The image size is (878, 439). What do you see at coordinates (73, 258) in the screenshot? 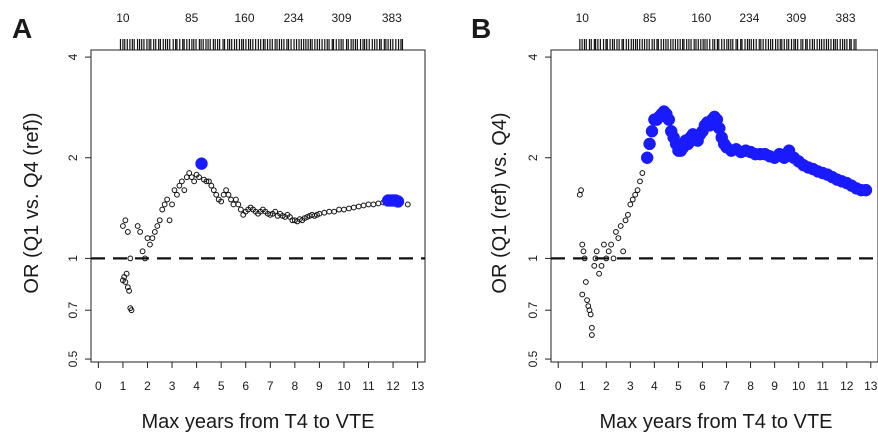
I see `y-tick-label: 1` at bounding box center [73, 258].